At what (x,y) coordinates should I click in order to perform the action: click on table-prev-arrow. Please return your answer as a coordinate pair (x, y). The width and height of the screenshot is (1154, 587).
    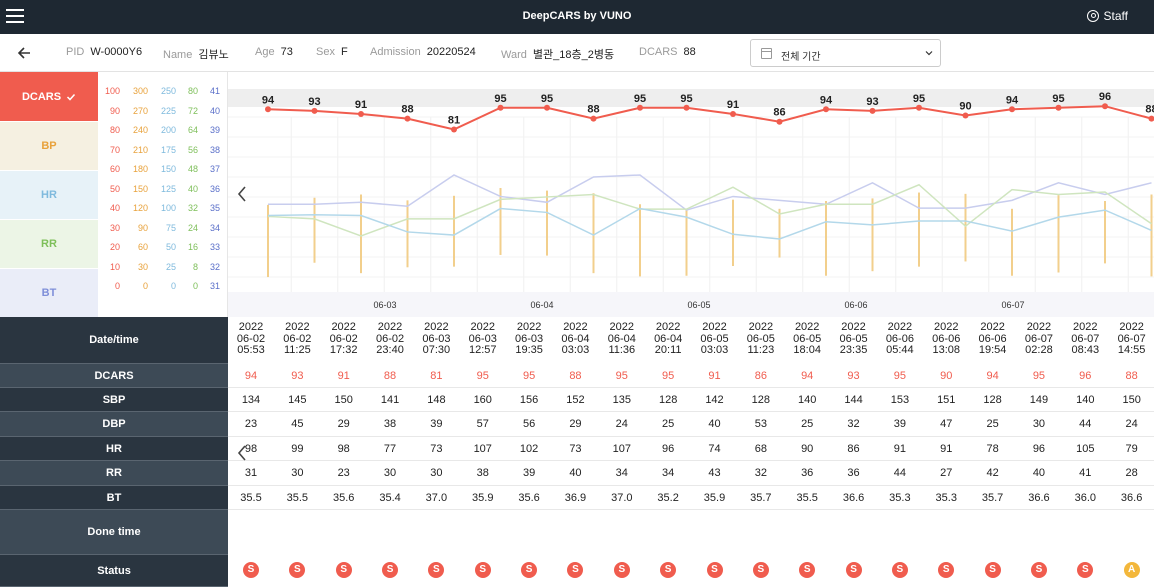
    Looking at the image, I should click on (242, 453).